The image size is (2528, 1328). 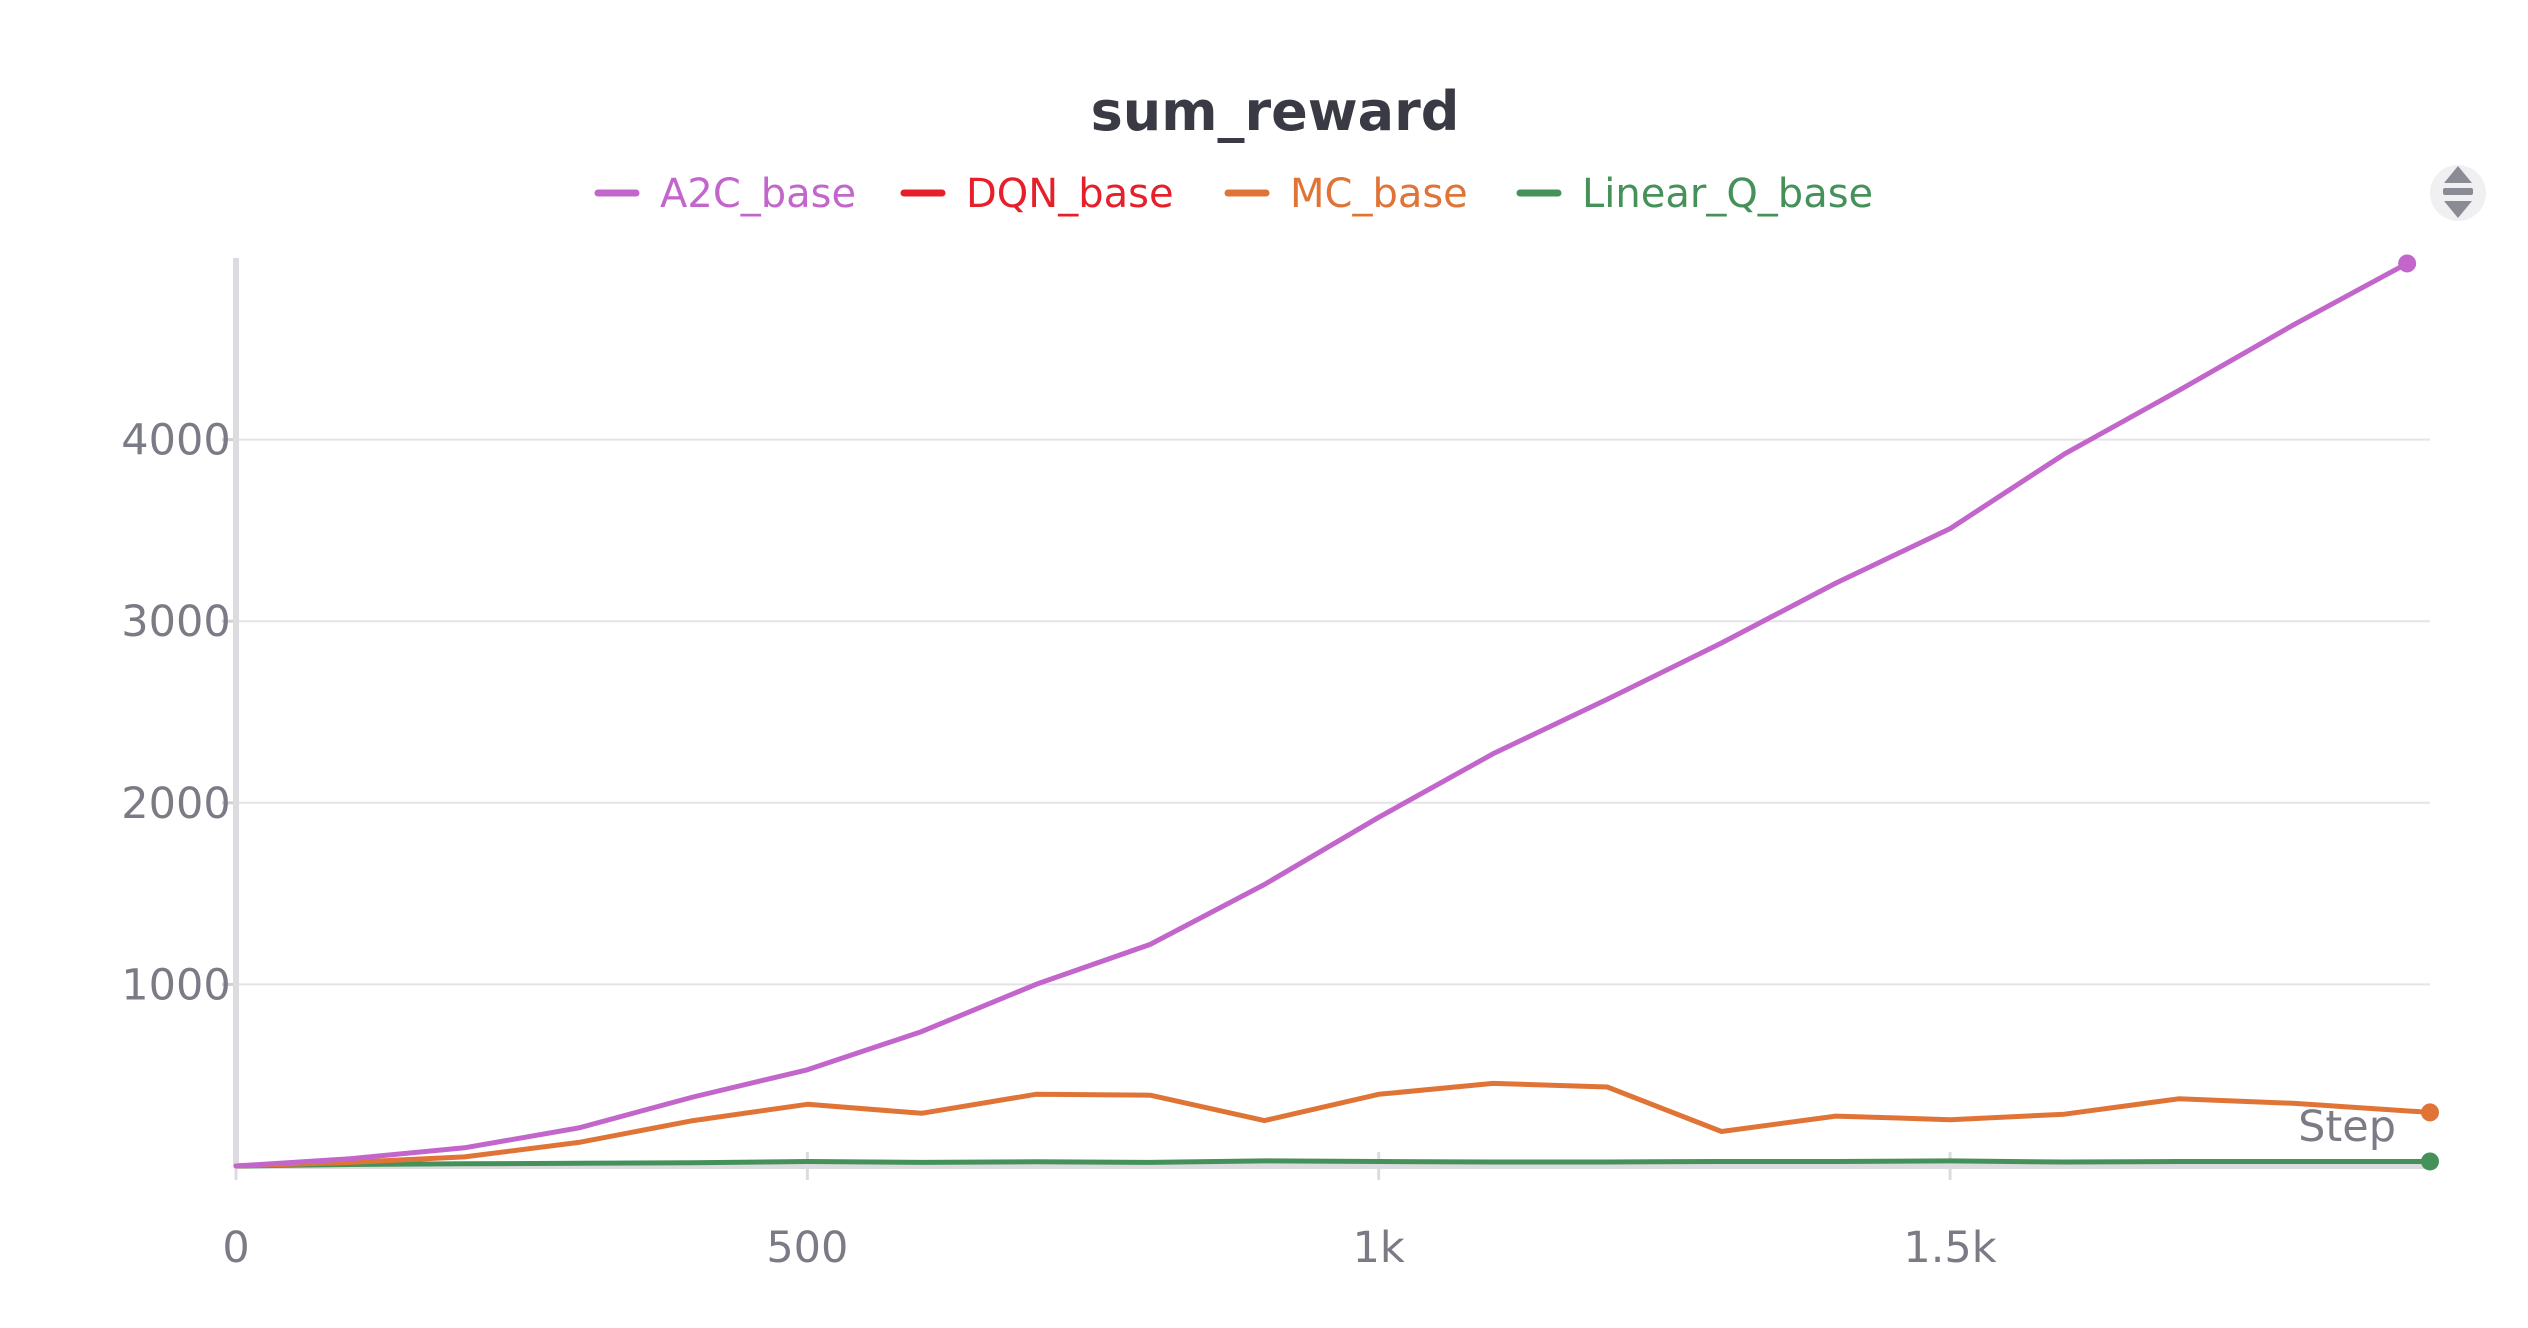 What do you see at coordinates (175, 622) in the screenshot?
I see `y-tick-label: 3000` at bounding box center [175, 622].